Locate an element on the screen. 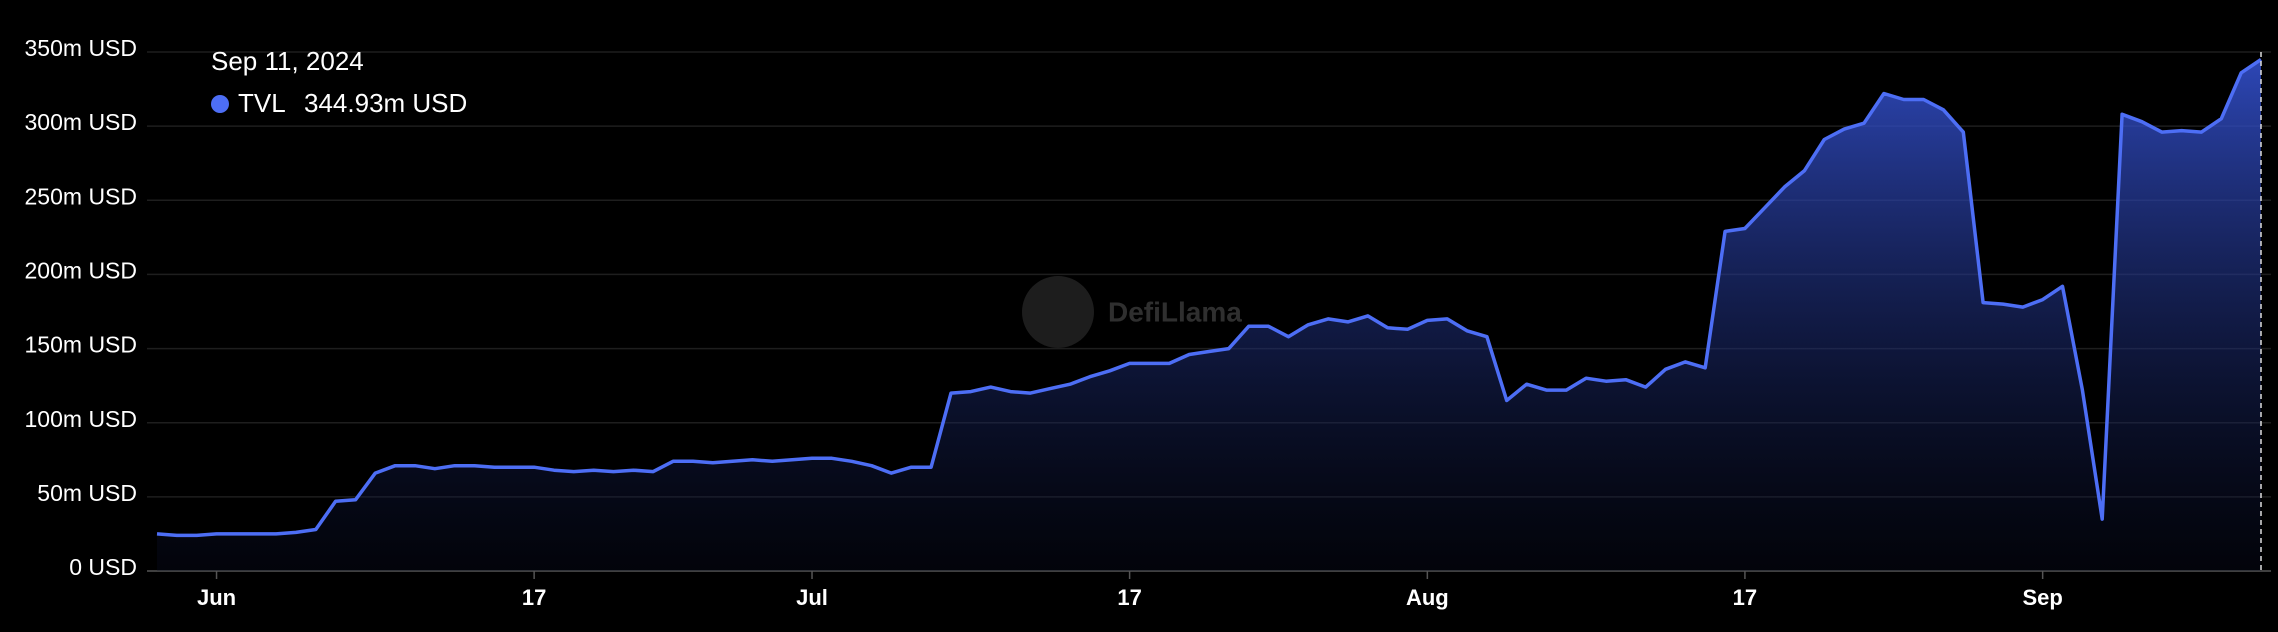 Image resolution: width=2278 pixels, height=632 pixels. y-tick-label: 250m USD is located at coordinates (81, 196).